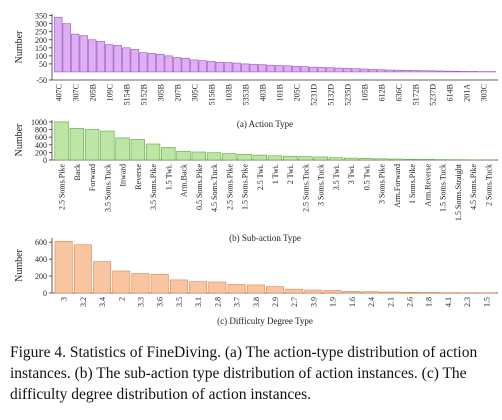 The width and height of the screenshot is (502, 420). Describe the element at coordinates (41, 16) in the screenshot. I see `y-tick-label: 350` at that location.